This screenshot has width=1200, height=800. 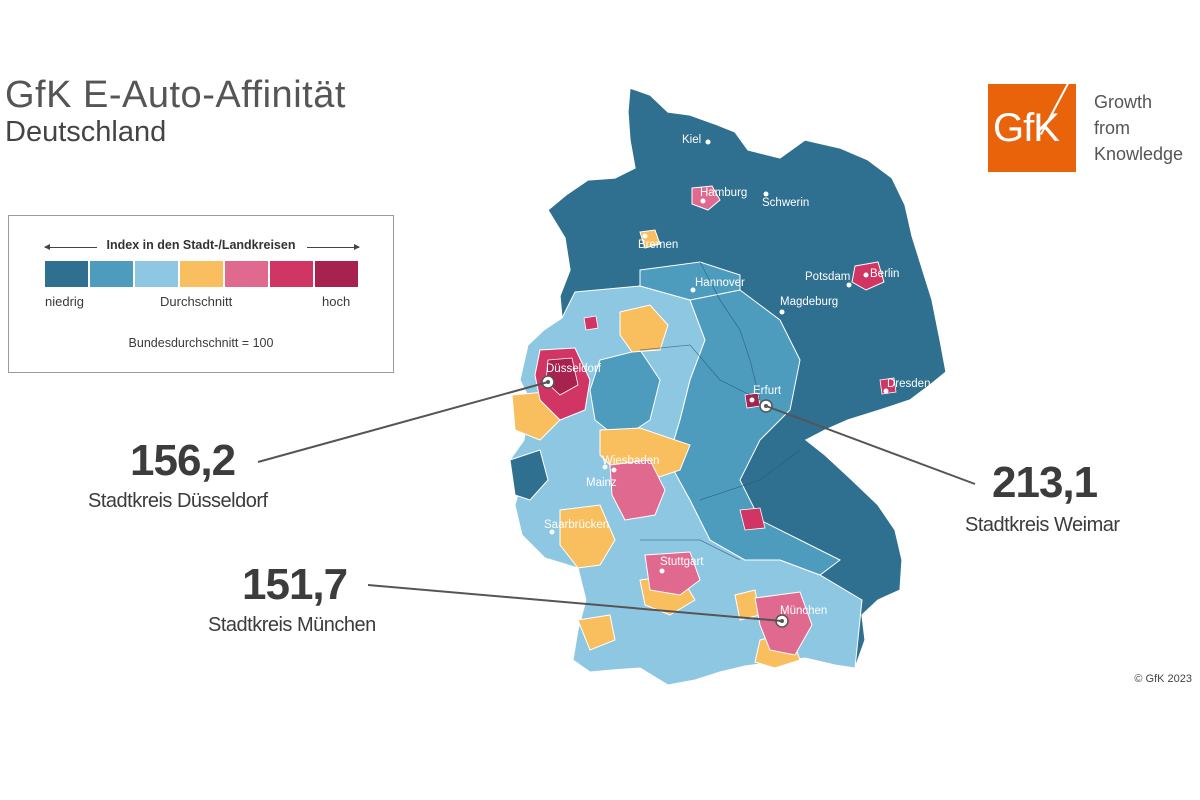 What do you see at coordinates (682, 562) in the screenshot?
I see `city-label: Stuttgart` at bounding box center [682, 562].